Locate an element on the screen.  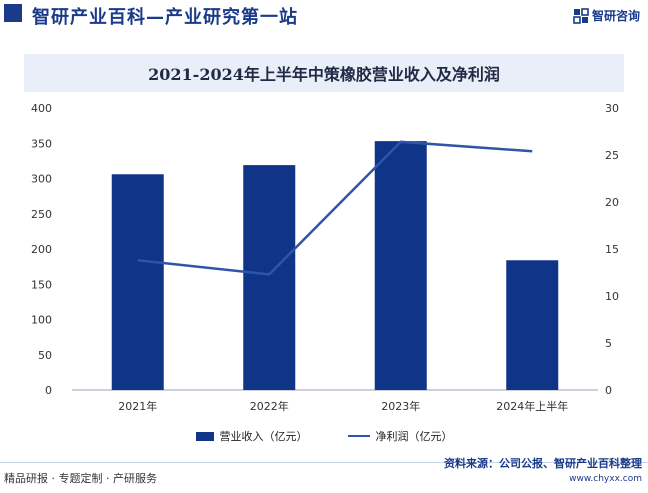
left-tick-label: 300 is located at coordinates (41, 179).